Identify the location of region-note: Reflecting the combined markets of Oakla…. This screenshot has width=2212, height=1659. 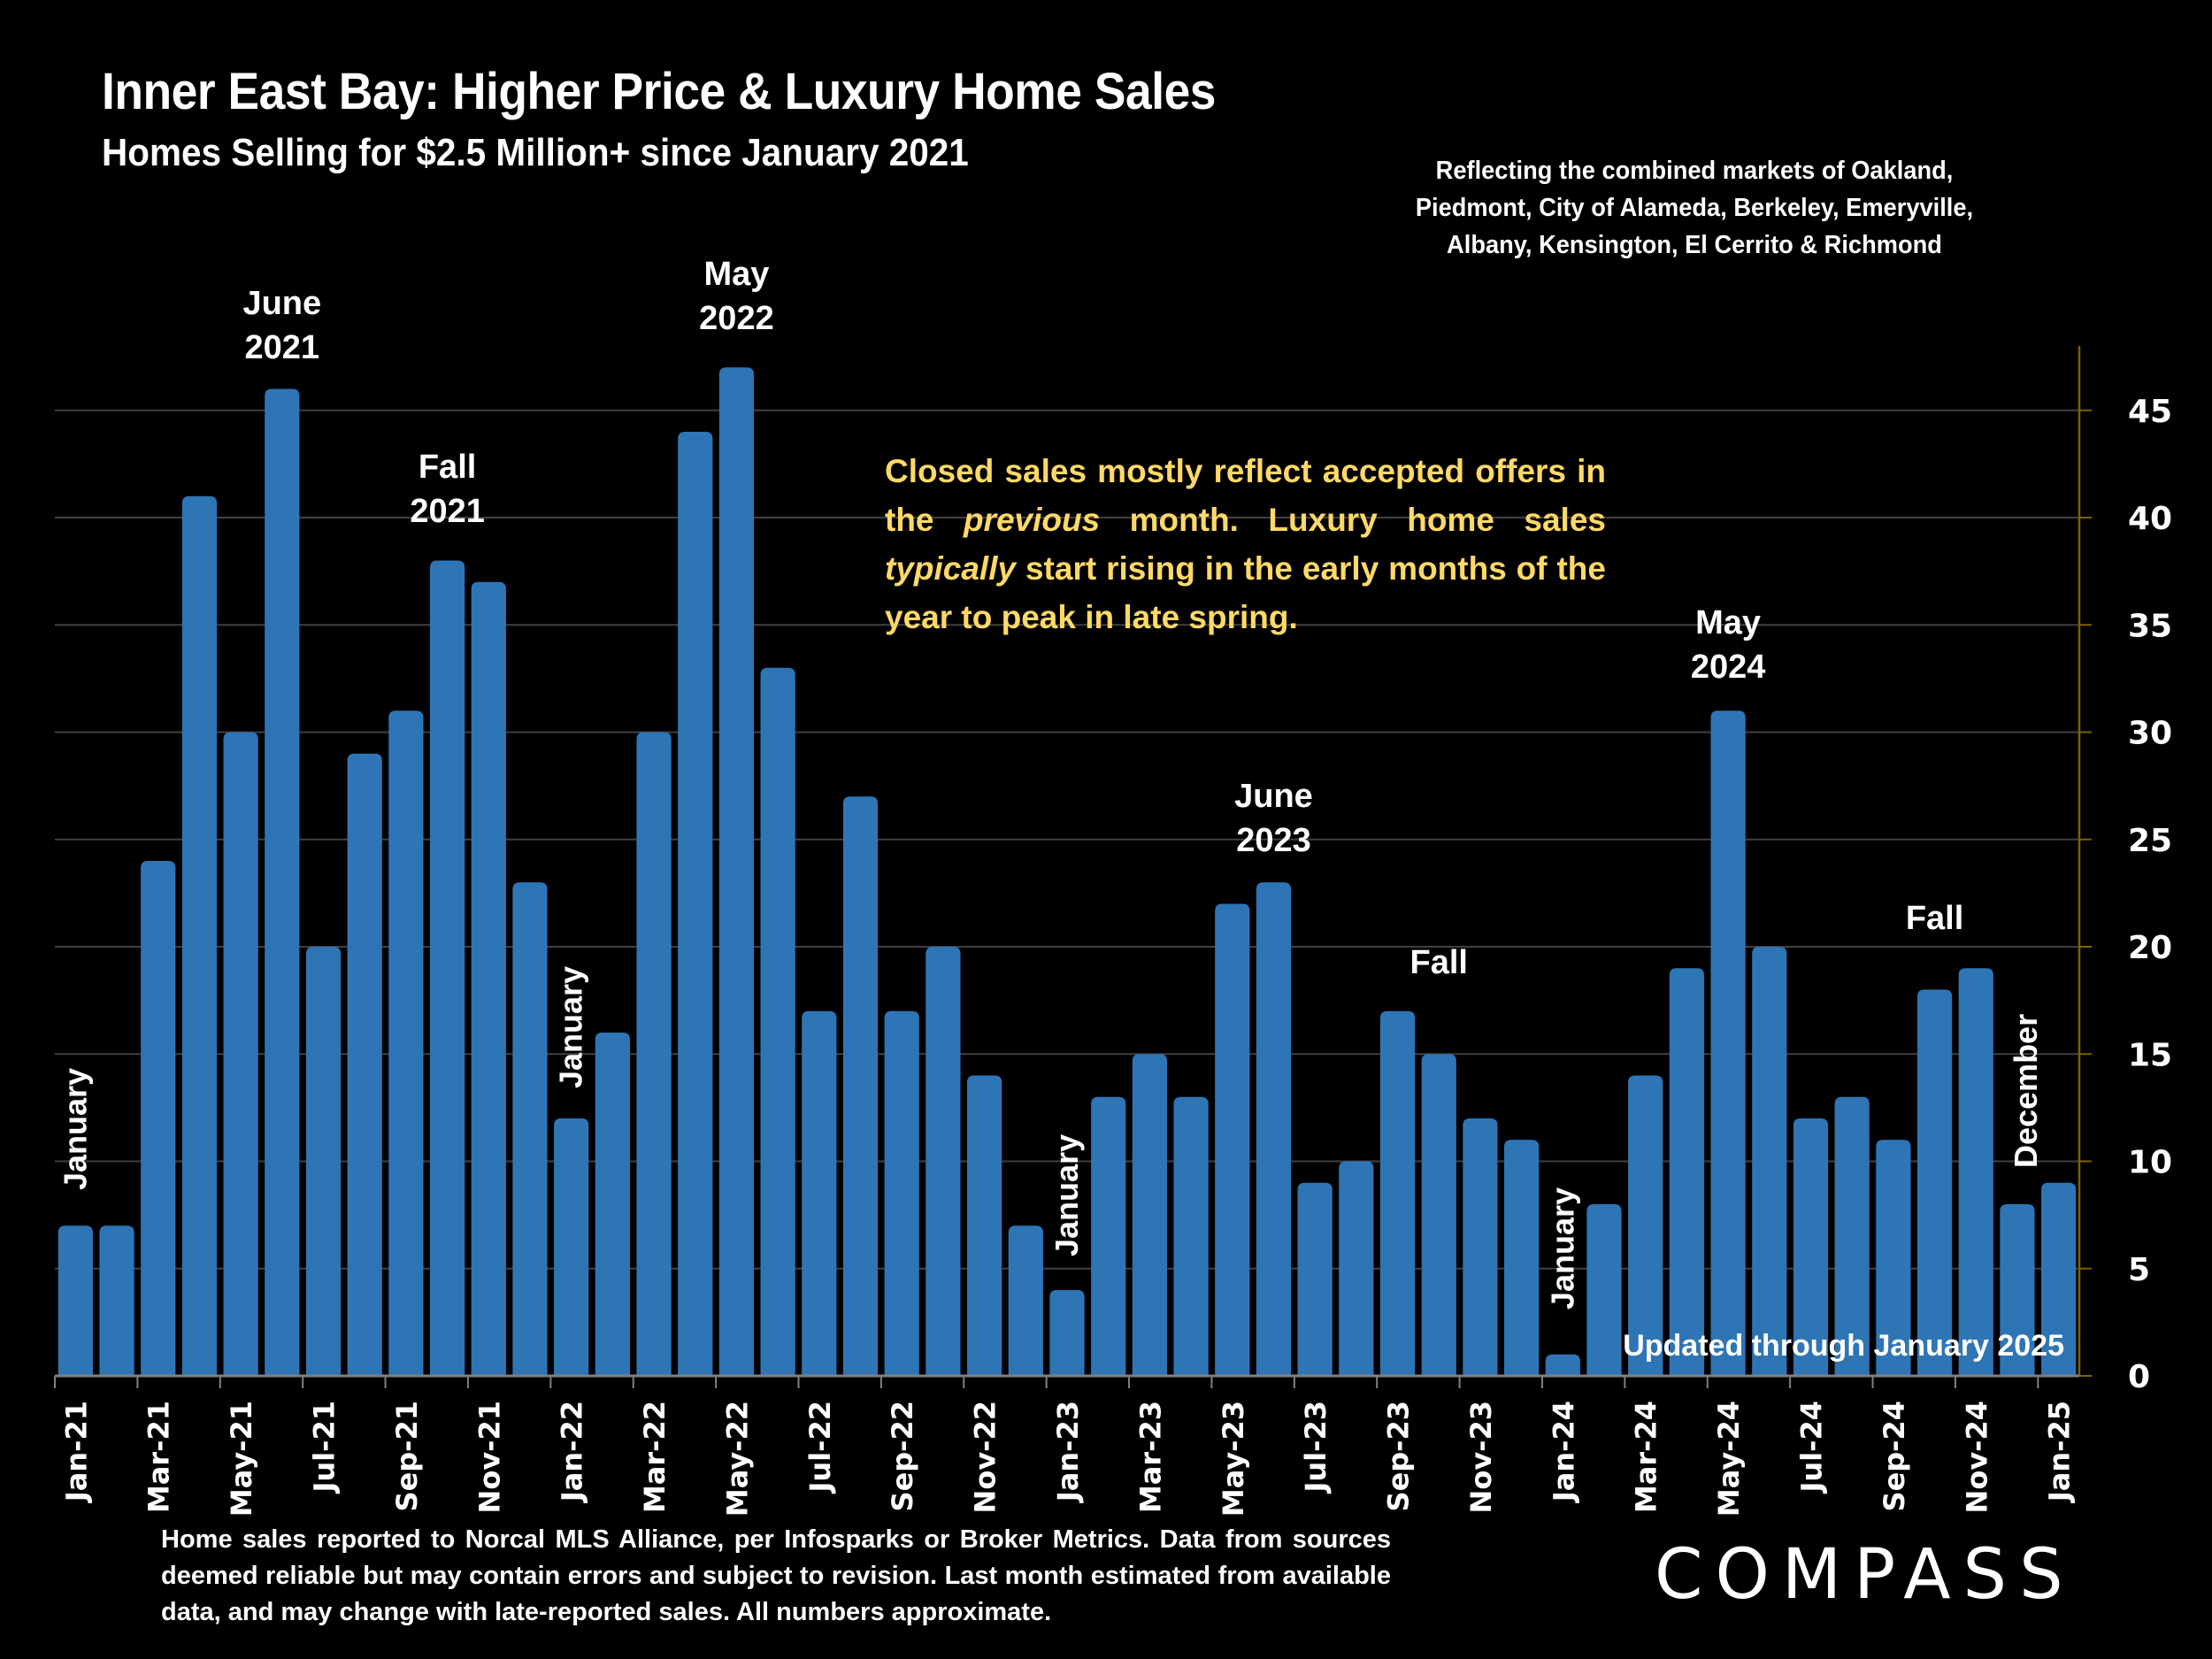
(1695, 208).